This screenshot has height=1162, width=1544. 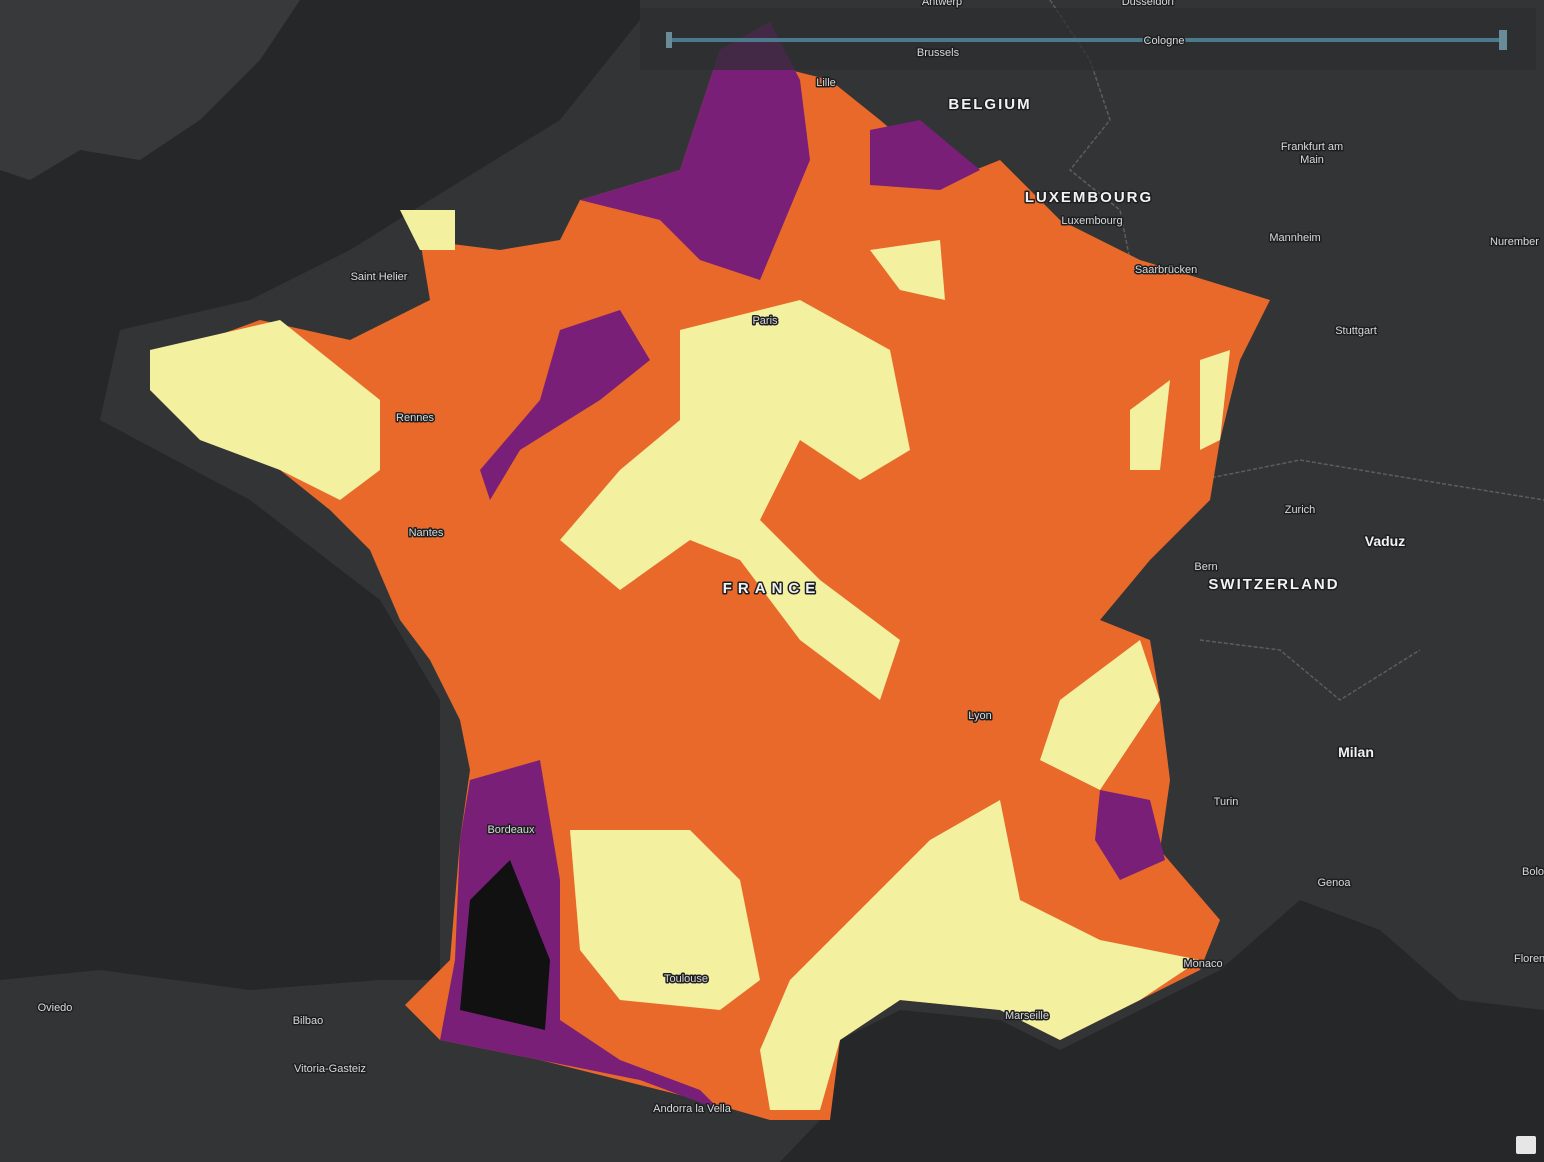 I want to click on place-label: Lyon, so click(x=979, y=716).